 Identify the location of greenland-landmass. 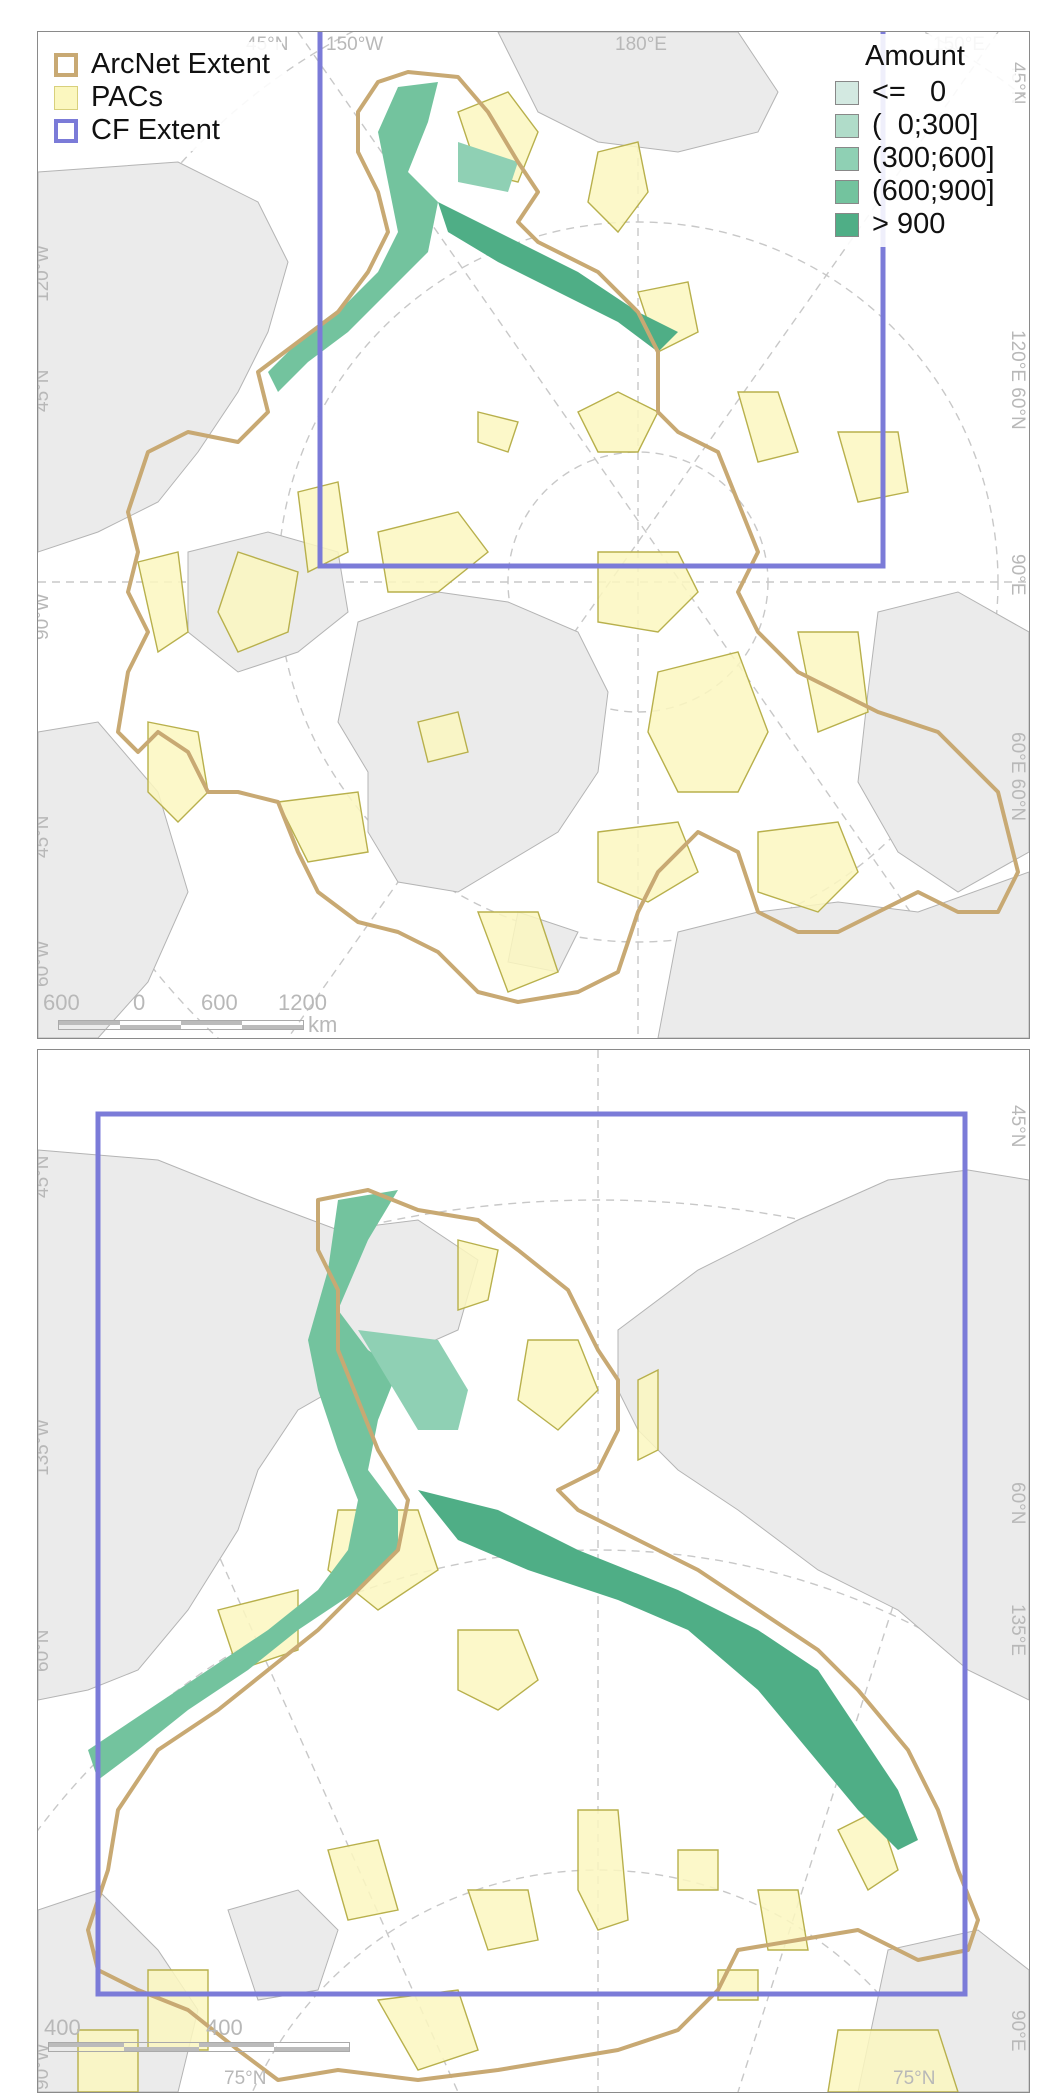
(473, 742).